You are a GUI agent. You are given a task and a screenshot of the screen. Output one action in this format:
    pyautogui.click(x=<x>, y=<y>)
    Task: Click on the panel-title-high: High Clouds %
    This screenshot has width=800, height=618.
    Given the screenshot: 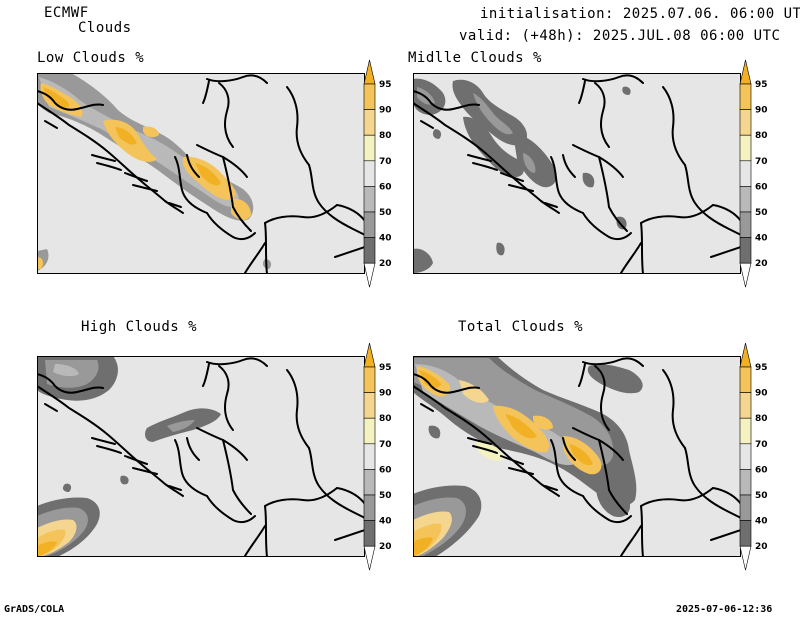 What is the action you would take?
    pyautogui.click(x=139, y=327)
    